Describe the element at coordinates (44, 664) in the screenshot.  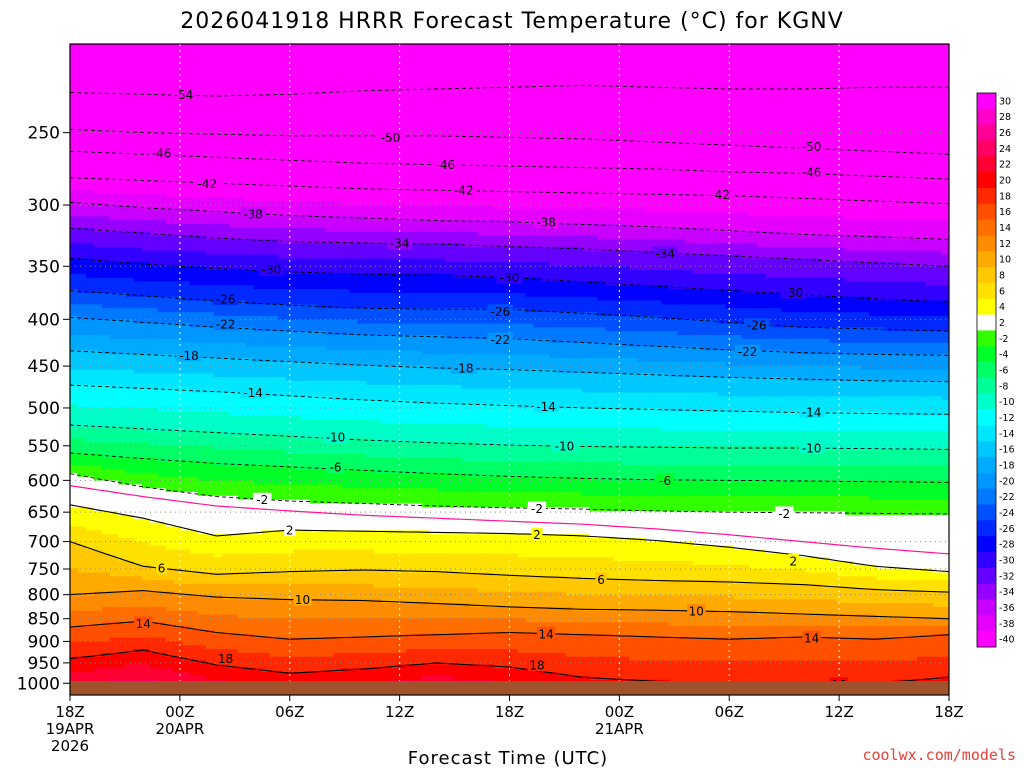
I see `y-tick-label: 950` at that location.